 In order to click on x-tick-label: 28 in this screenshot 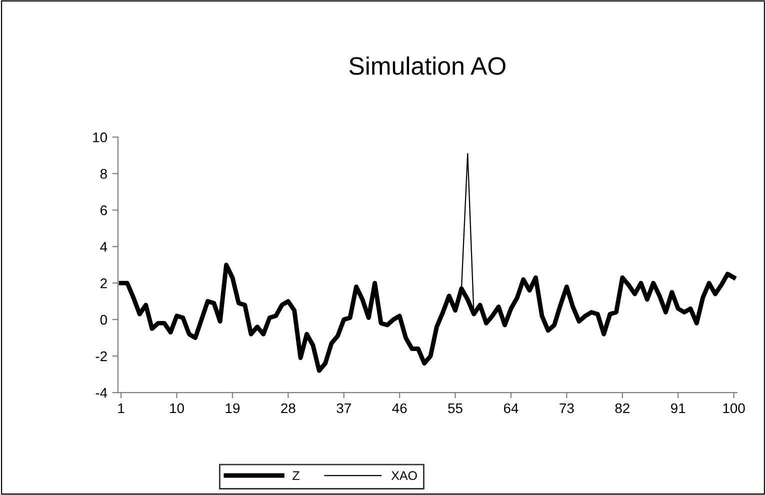, I will do `click(288, 408)`.